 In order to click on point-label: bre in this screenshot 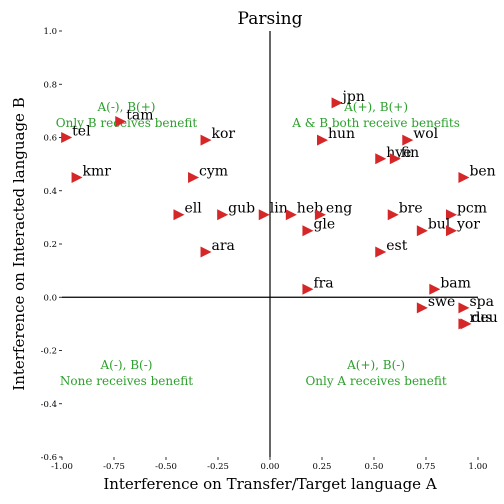, I will do `click(411, 209)`.